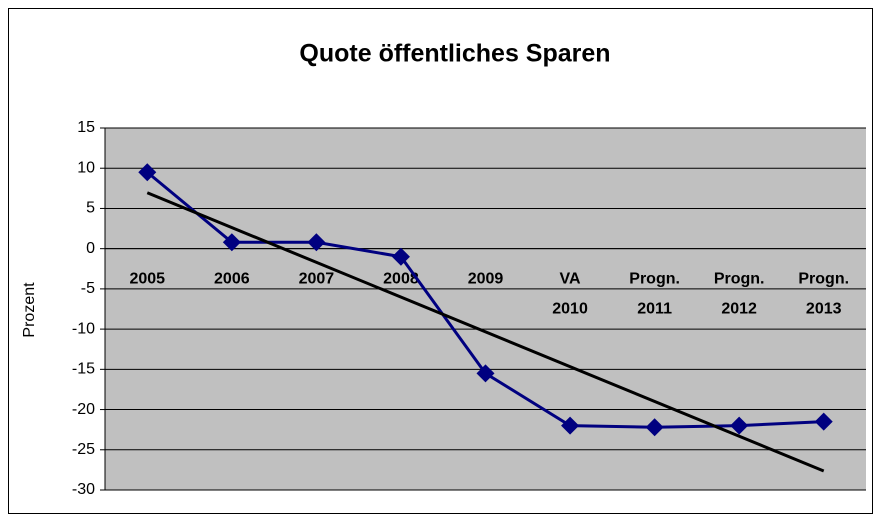  What do you see at coordinates (654, 309) in the screenshot?
I see `x-tick-label-line: 2011` at bounding box center [654, 309].